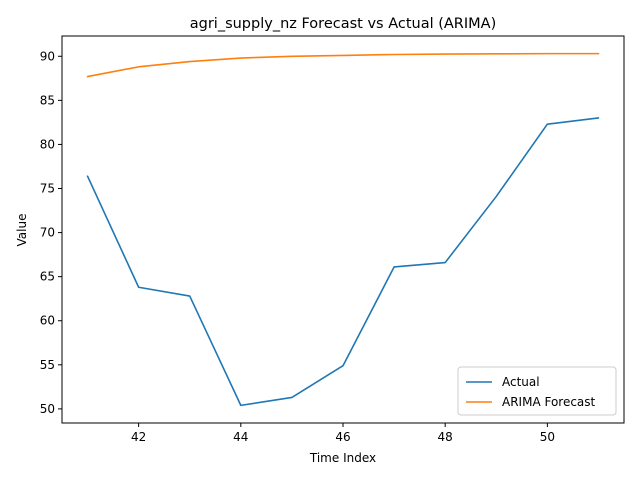  Describe the element at coordinates (22, 230) in the screenshot. I see `y-axis-label: Value` at that location.